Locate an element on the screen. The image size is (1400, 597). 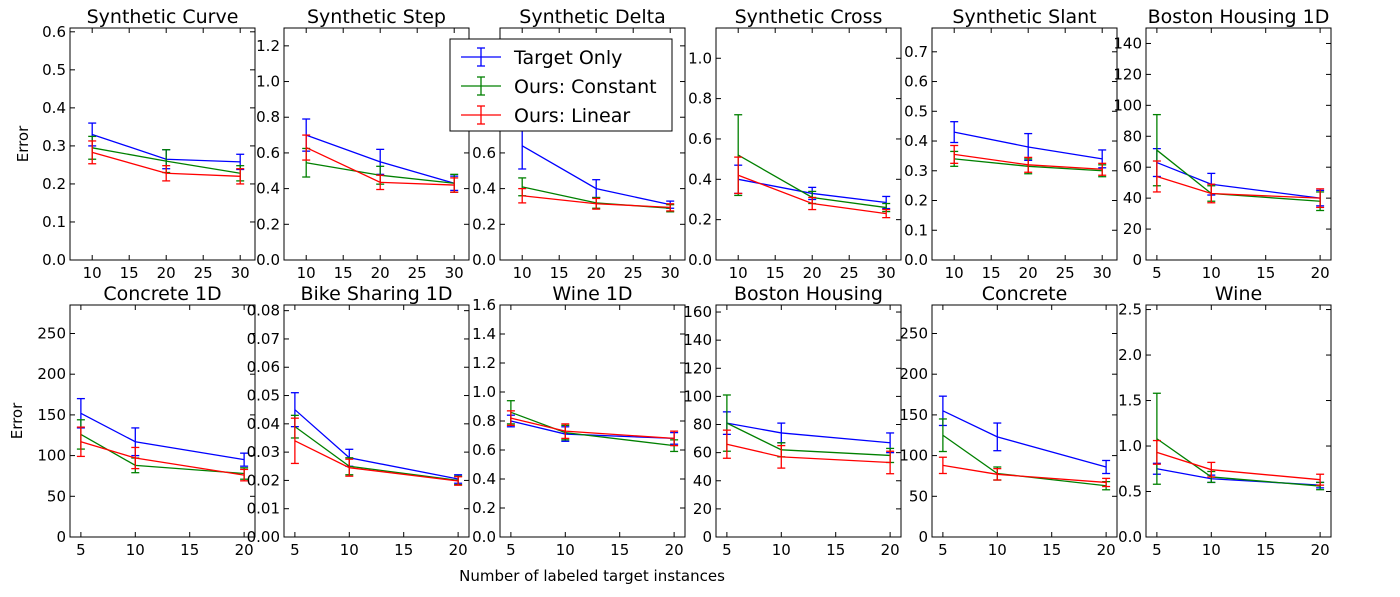
y-tick-label: 0.05 is located at coordinates (263, 396).